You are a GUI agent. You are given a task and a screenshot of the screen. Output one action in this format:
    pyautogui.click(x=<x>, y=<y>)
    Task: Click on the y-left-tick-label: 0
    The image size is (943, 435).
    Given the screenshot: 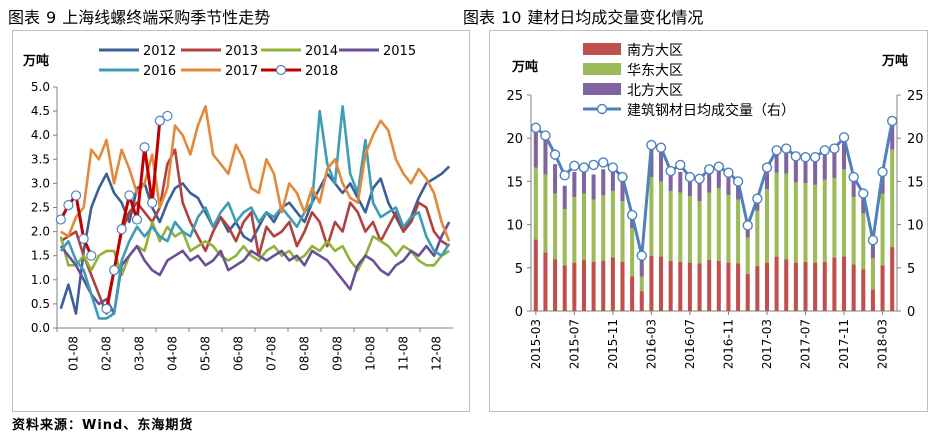 What is the action you would take?
    pyautogui.click(x=519, y=312)
    